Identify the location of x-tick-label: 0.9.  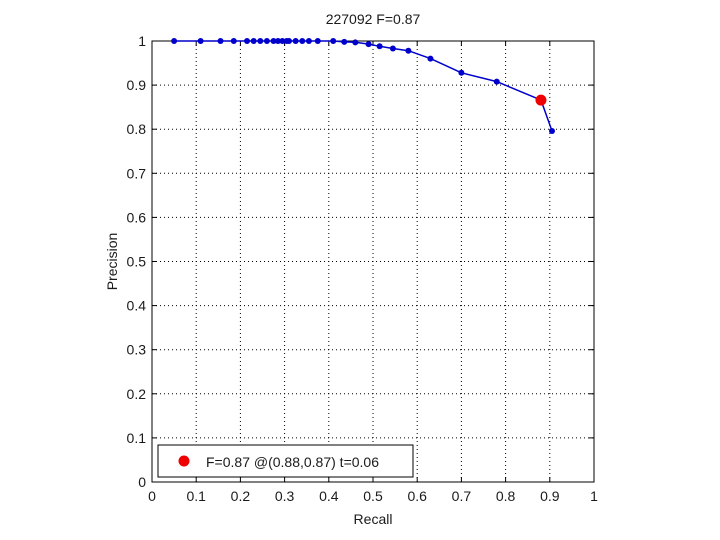
(550, 496).